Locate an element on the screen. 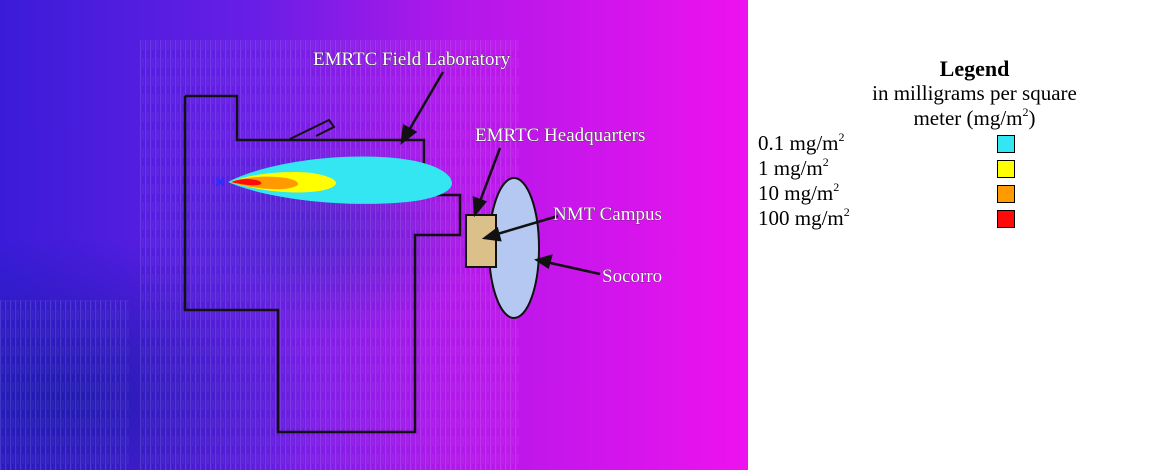 This screenshot has height=470, width=1151. legend-subtitle-suffix: ) is located at coordinates (1032, 118).